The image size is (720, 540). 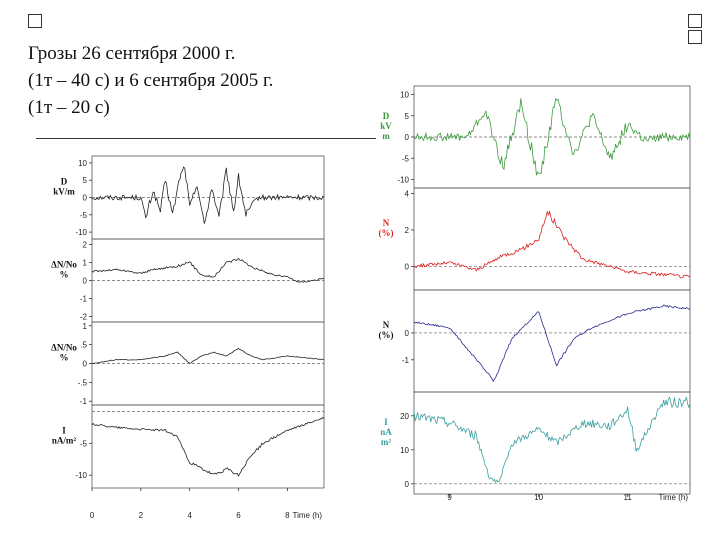 I want to click on y-tick-label-0-0-4: -10, so click(x=81, y=232).